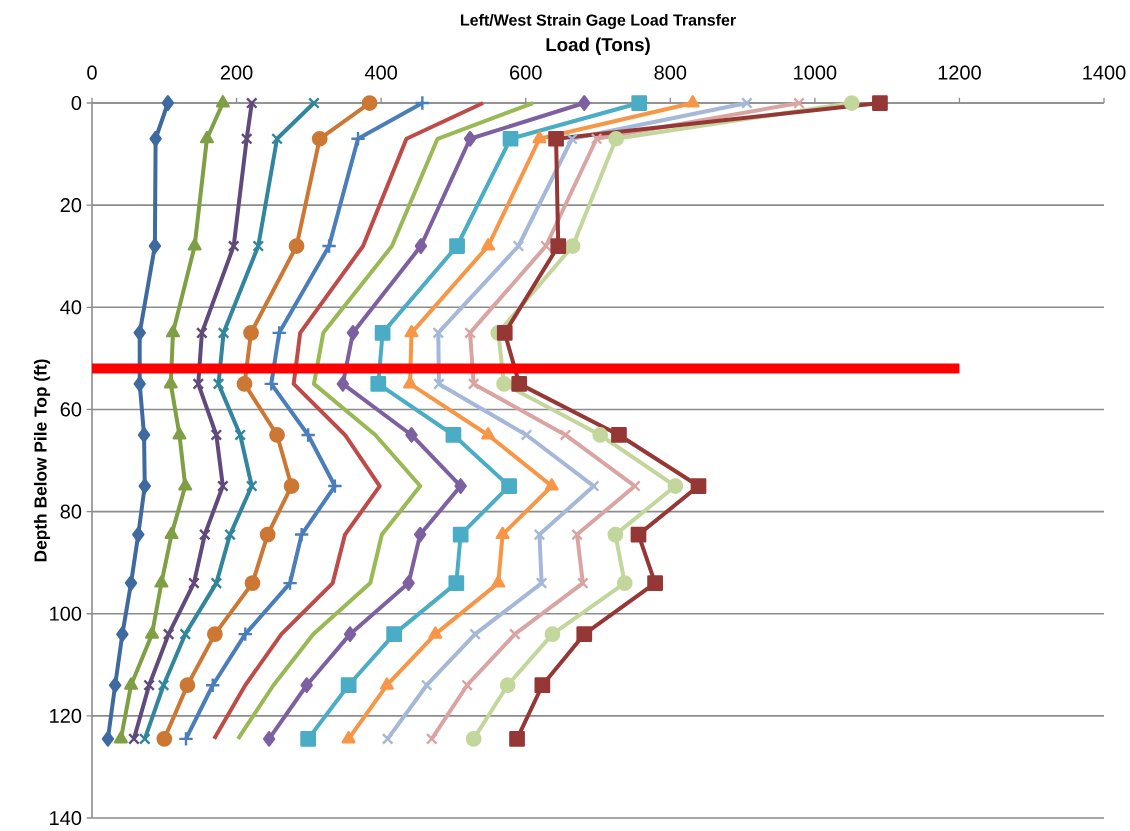 This screenshot has width=1130, height=831. Describe the element at coordinates (526, 72) in the screenshot. I see `x-tick-label: 600` at that location.